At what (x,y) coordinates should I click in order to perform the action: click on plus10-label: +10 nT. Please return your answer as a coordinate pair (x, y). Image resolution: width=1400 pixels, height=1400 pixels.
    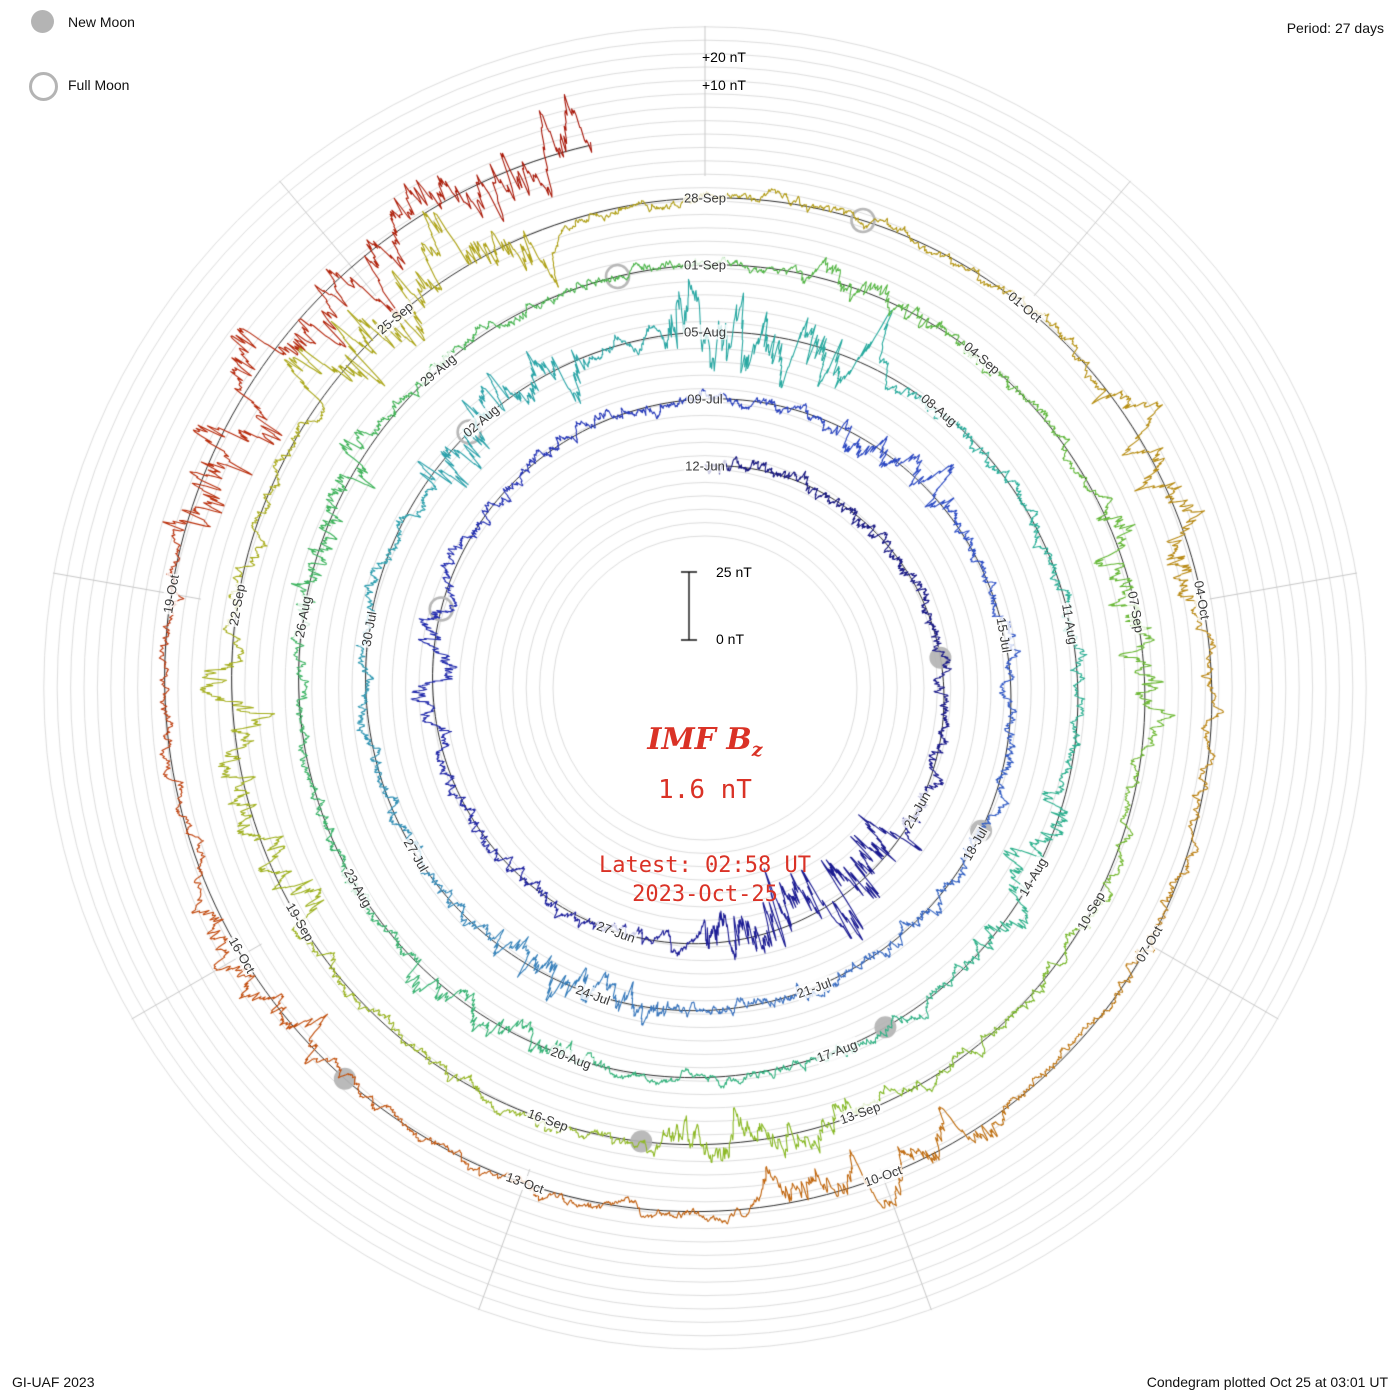
    Looking at the image, I should click on (724, 85).